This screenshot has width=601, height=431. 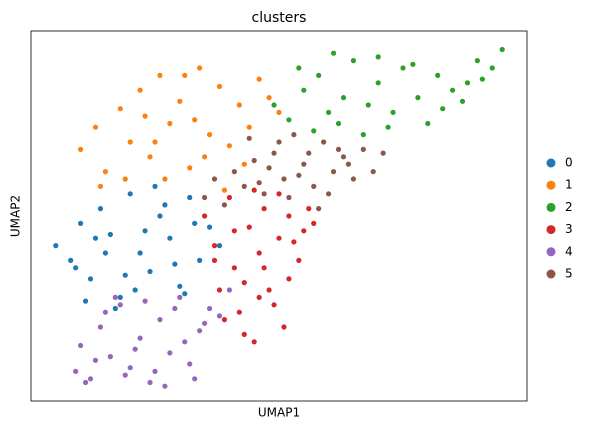 What do you see at coordinates (569, 163) in the screenshot?
I see `legend-label: 0` at bounding box center [569, 163].